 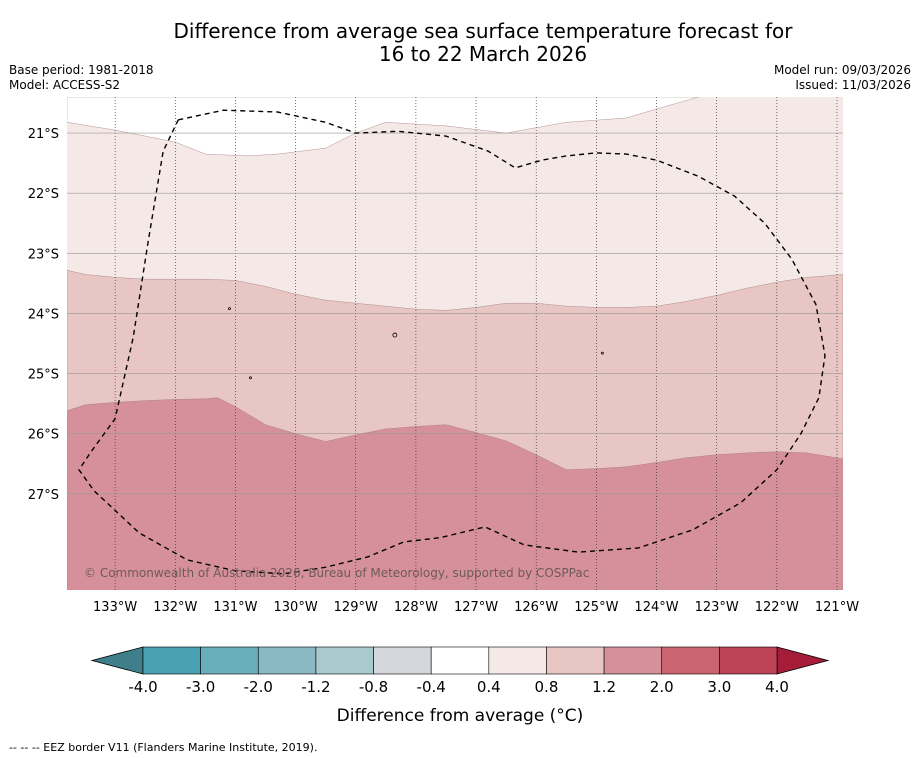 I want to click on lon-tick-label: 130°W, so click(x=296, y=607).